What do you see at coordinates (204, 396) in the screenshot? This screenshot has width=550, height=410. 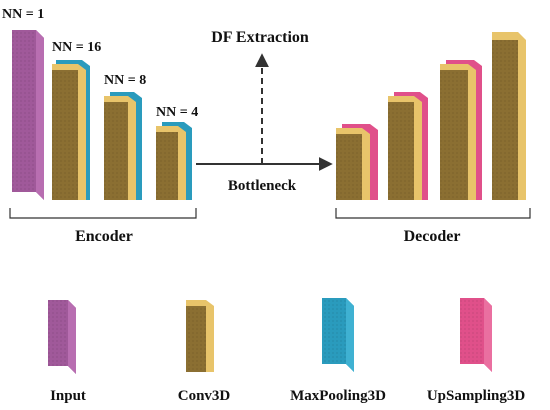 I see `legend-label-conv3d: Conv3D` at bounding box center [204, 396].